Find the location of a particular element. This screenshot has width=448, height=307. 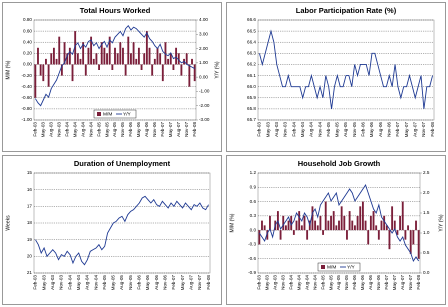

y-tick-label: 0.6 is located at coordinates (253, 201).